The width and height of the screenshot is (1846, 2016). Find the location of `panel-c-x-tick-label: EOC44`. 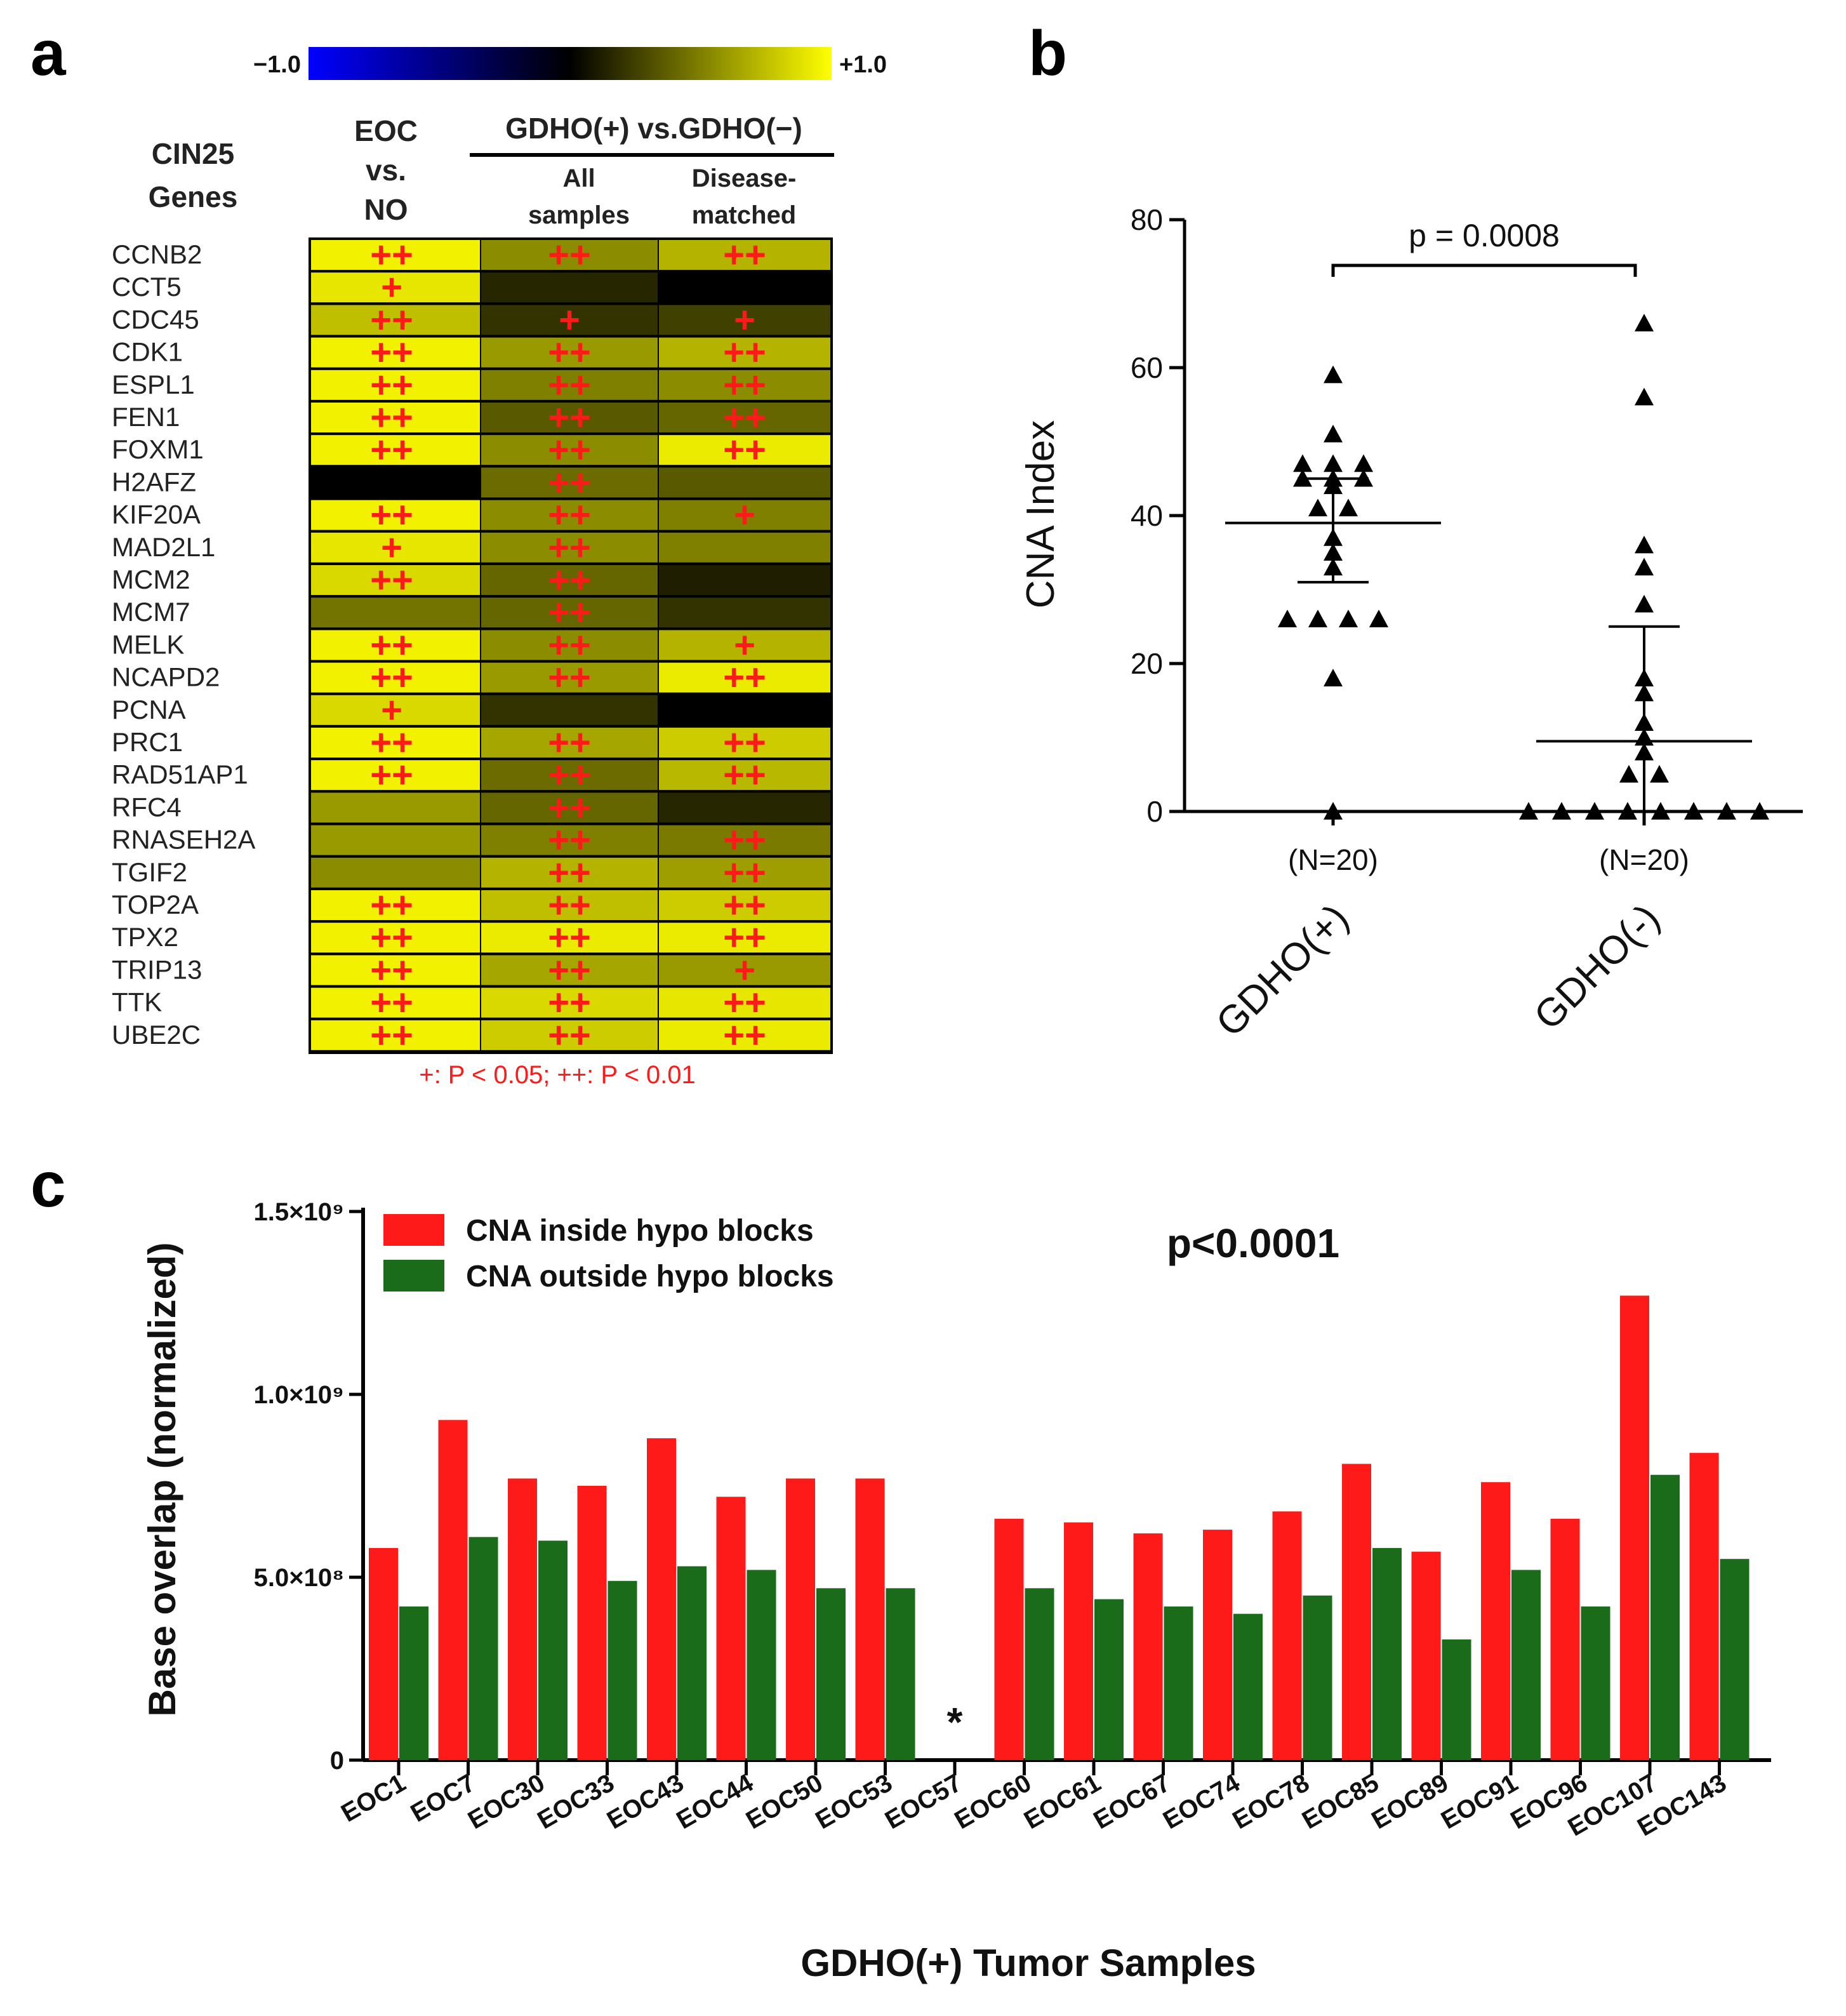

panel-c-x-tick-label: EOC44 is located at coordinates (715, 1801).